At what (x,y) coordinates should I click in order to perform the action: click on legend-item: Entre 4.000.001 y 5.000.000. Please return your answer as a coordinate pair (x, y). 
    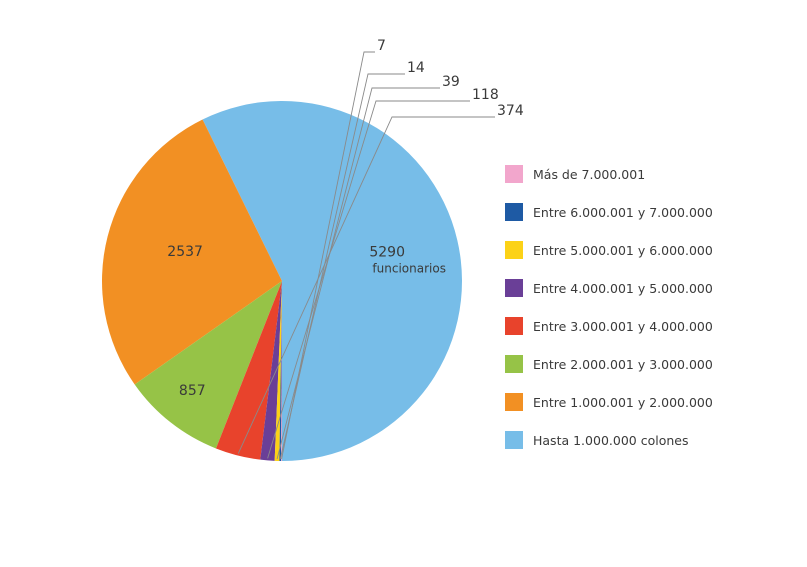
    Looking at the image, I should click on (609, 288).